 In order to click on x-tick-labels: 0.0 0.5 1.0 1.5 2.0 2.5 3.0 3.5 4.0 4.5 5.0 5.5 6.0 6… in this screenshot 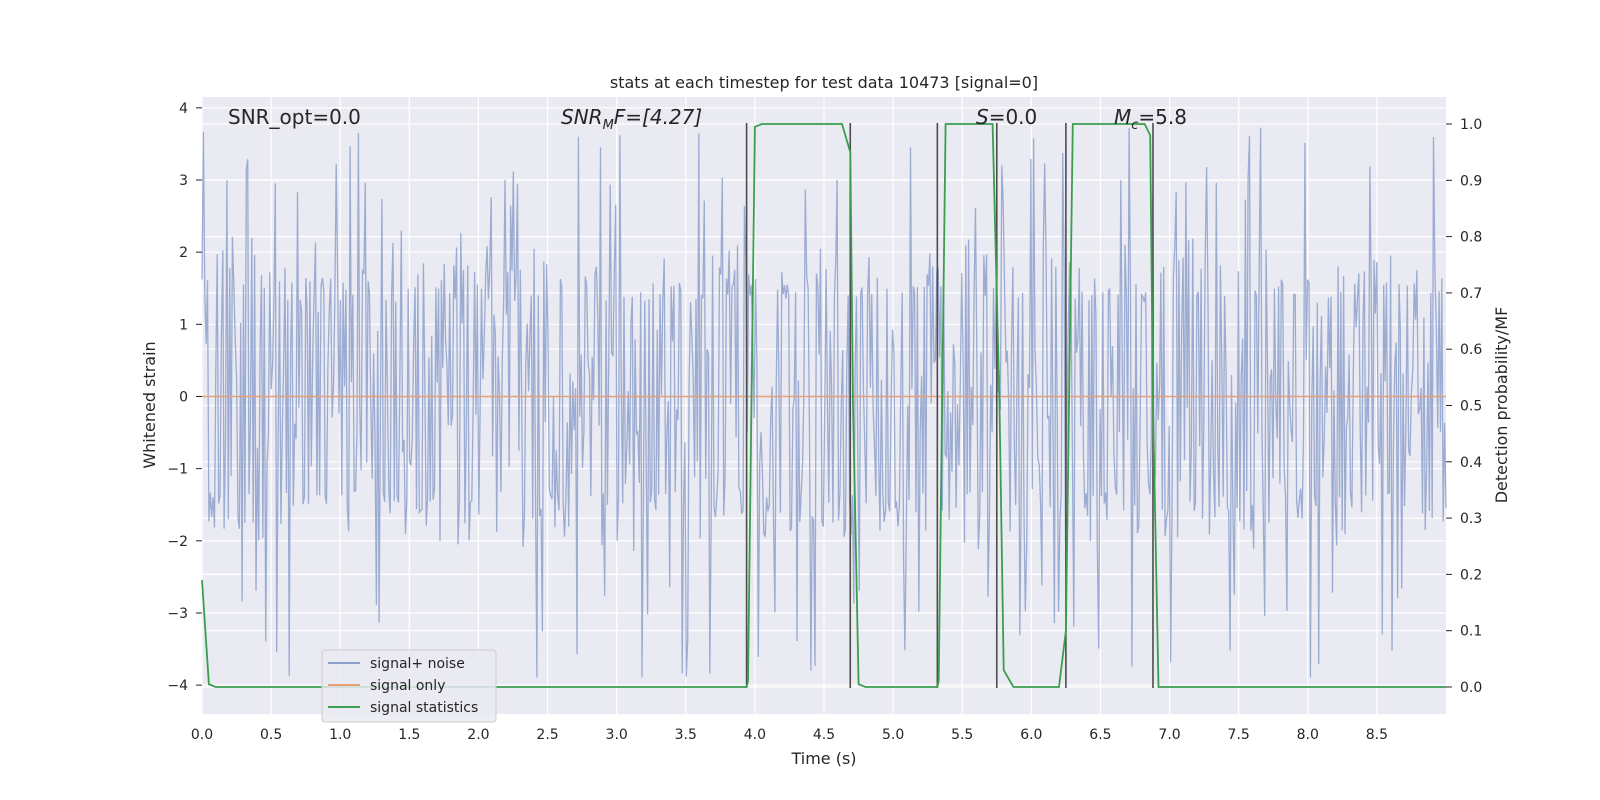, I will do `click(789, 735)`.